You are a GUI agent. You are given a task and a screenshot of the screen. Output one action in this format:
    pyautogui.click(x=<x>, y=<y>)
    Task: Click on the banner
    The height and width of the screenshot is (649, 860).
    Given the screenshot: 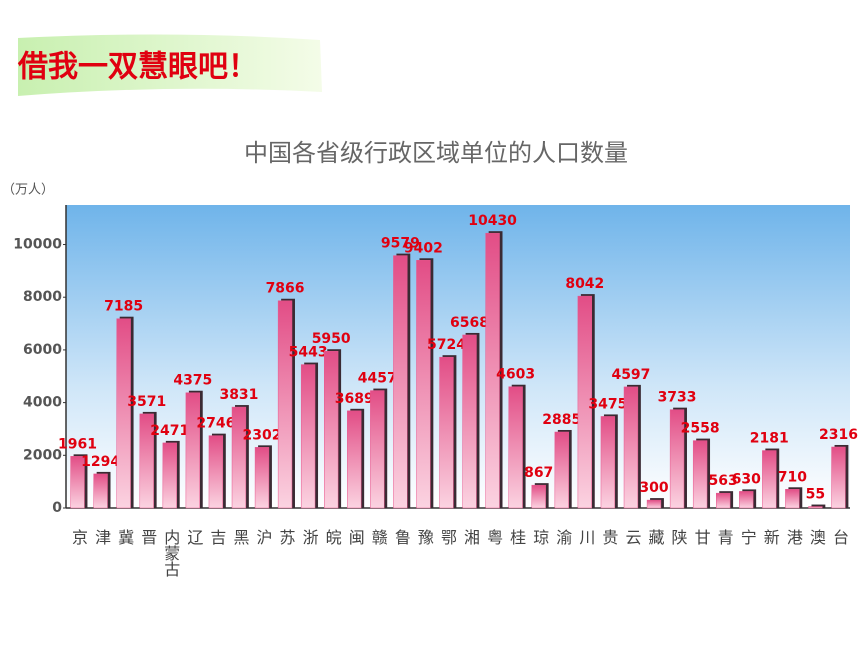 What is the action you would take?
    pyautogui.click(x=170, y=65)
    